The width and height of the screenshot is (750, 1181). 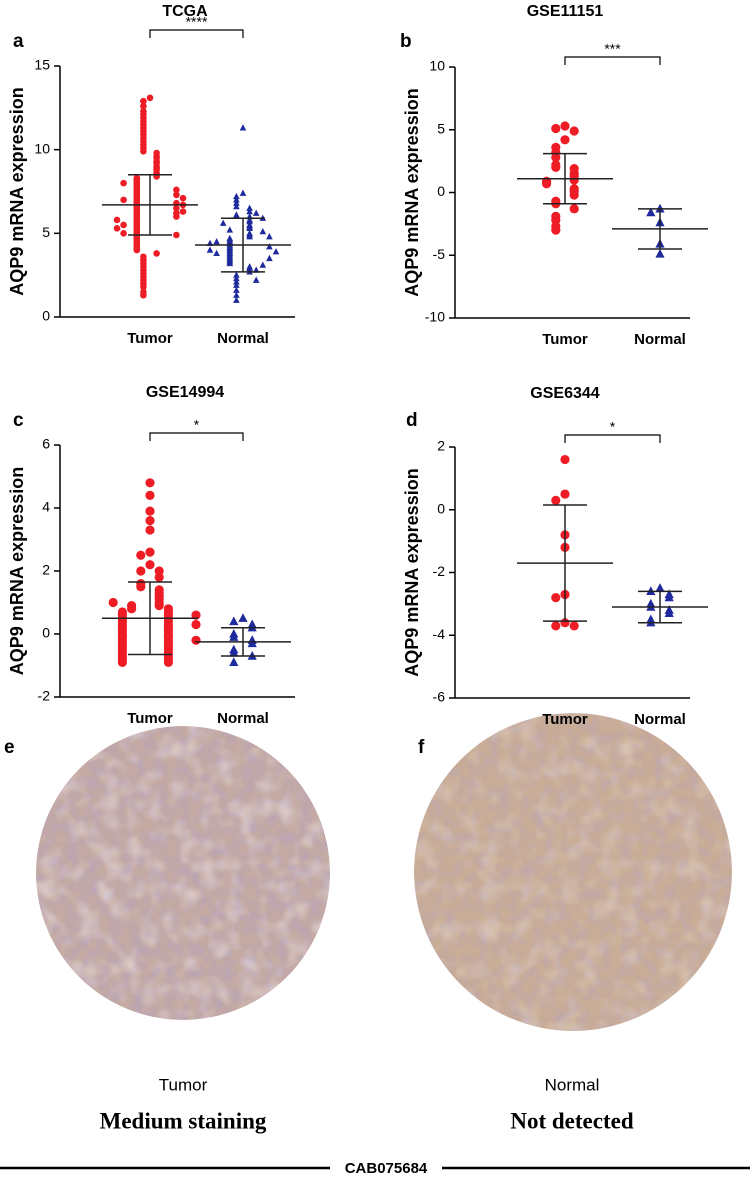 I want to click on panel-label: f, so click(x=421, y=747).